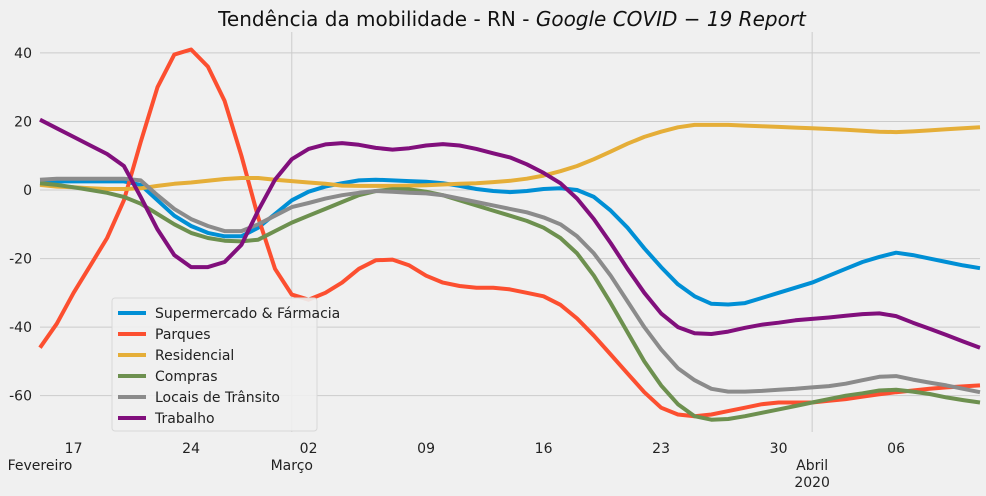 This screenshot has width=986, height=496. What do you see at coordinates (23, 122) in the screenshot?
I see `y-tick-label: 20` at bounding box center [23, 122].